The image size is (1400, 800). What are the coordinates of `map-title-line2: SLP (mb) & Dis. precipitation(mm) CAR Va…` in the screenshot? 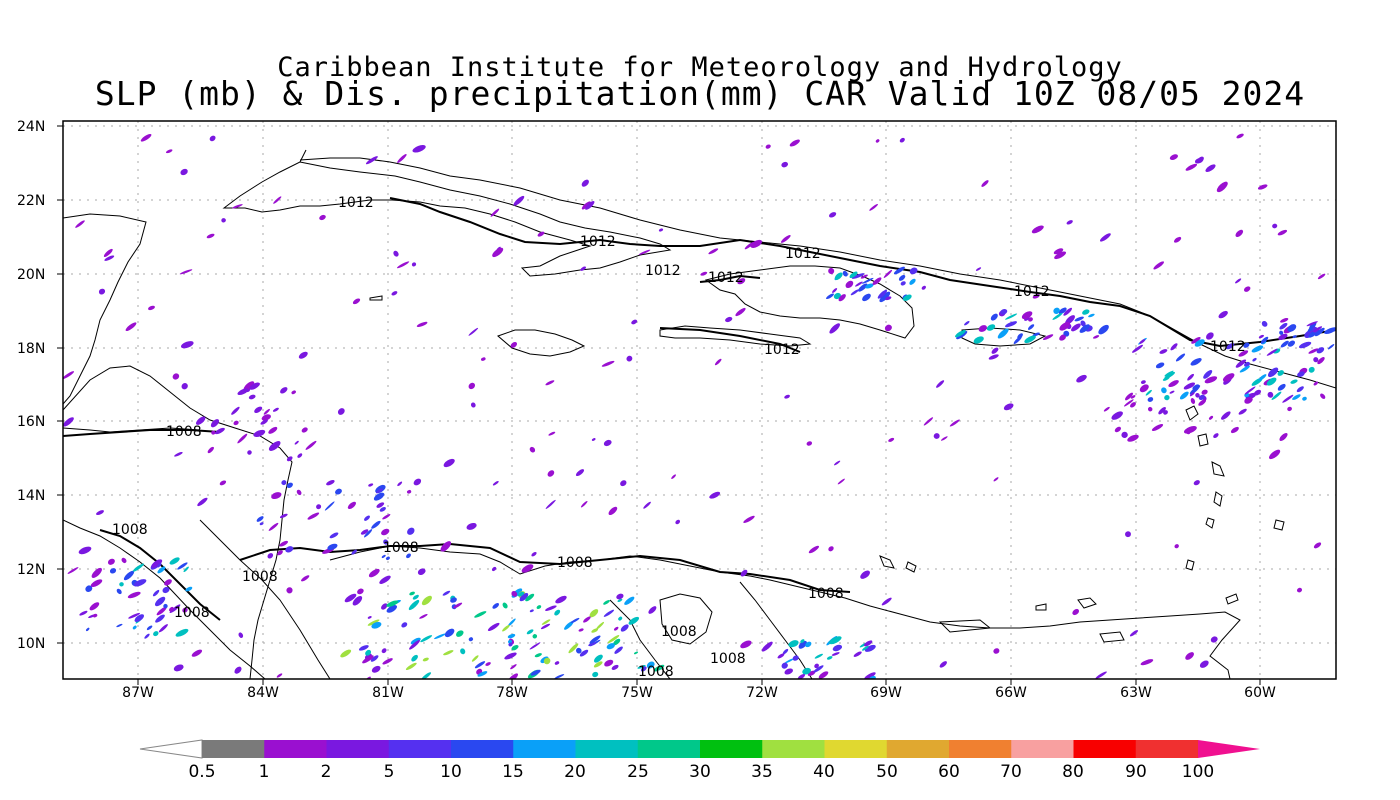 It's located at (700, 93).